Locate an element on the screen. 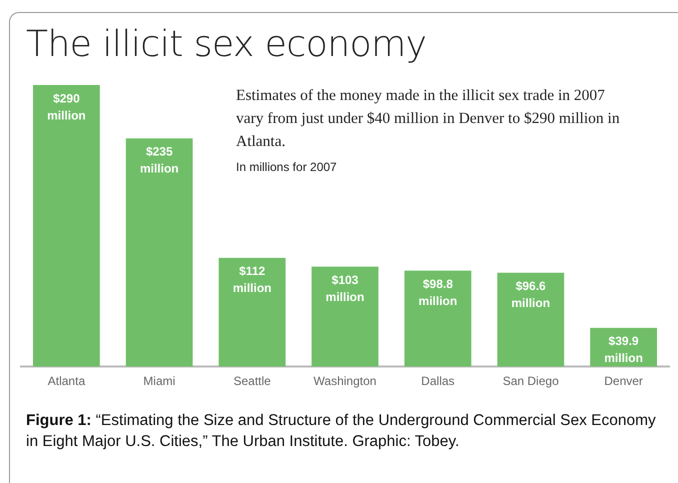  x-tick-label: Seattle is located at coordinates (252, 381).